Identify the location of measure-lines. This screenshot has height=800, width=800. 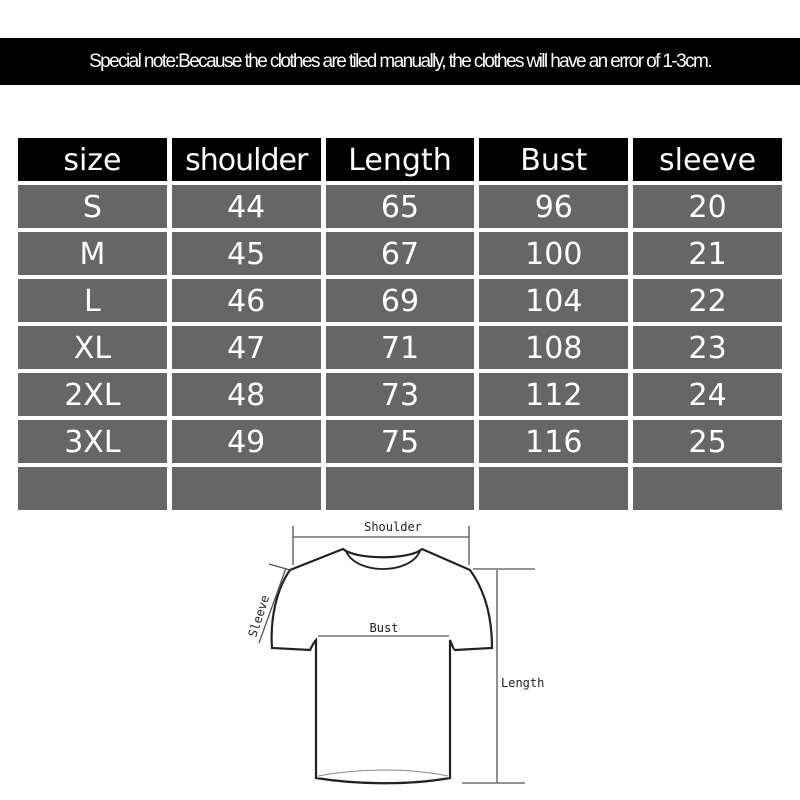
(396, 655).